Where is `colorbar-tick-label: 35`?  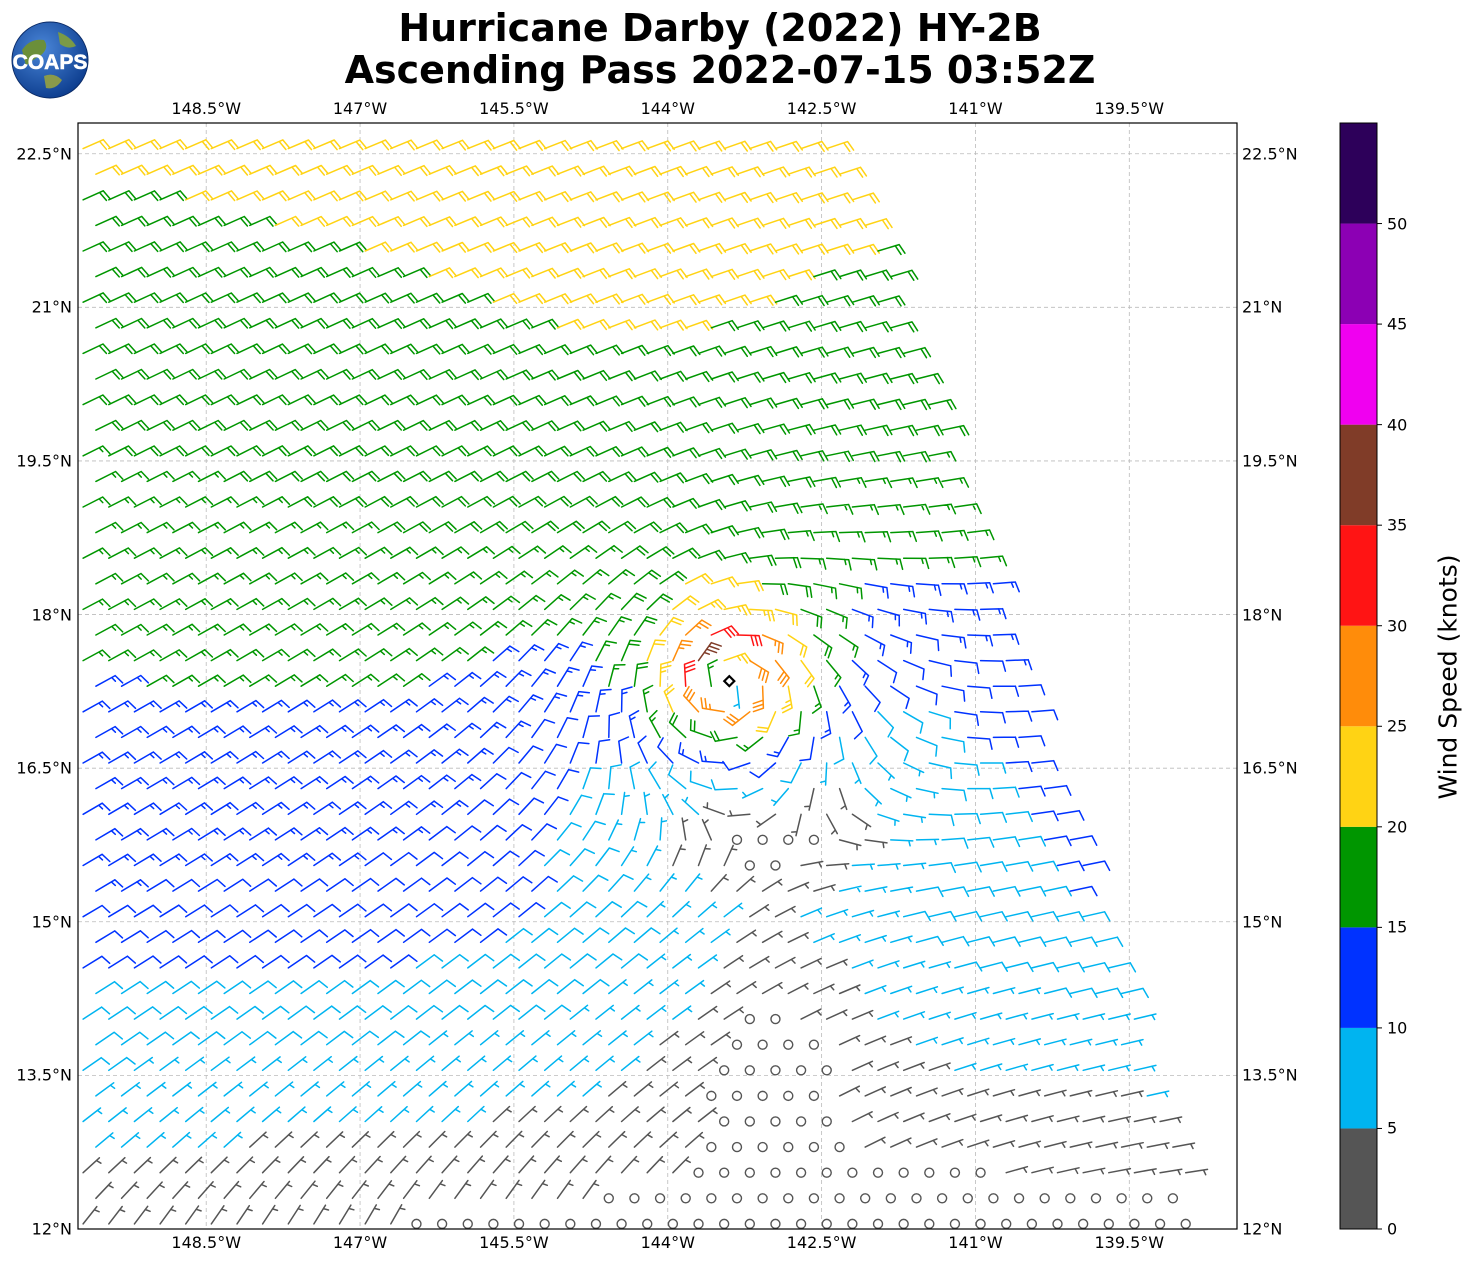
colorbar-tick-label: 35 is located at coordinates (1397, 525).